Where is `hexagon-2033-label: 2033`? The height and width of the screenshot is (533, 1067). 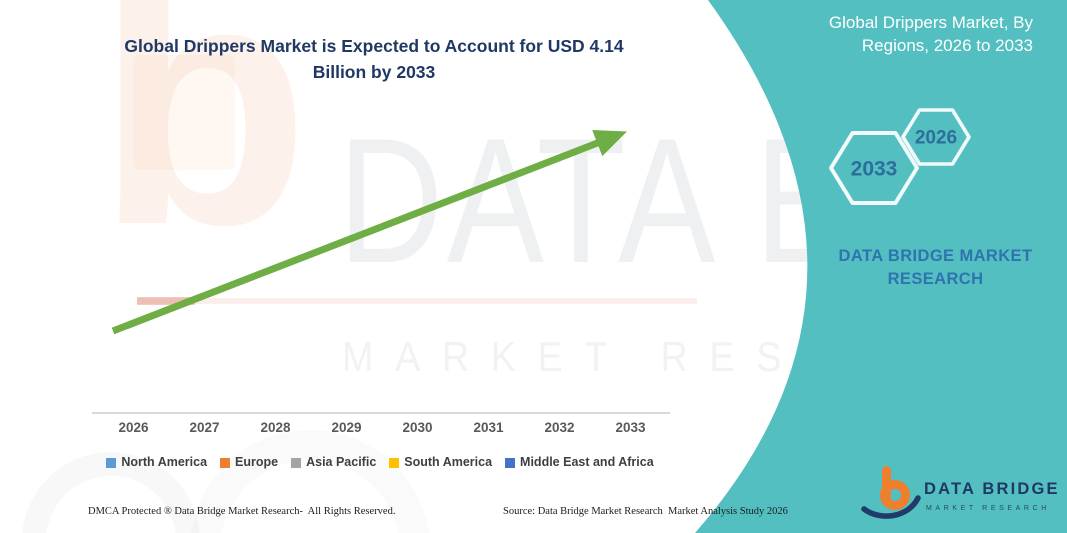 hexagon-2033-label: 2033 is located at coordinates (874, 169).